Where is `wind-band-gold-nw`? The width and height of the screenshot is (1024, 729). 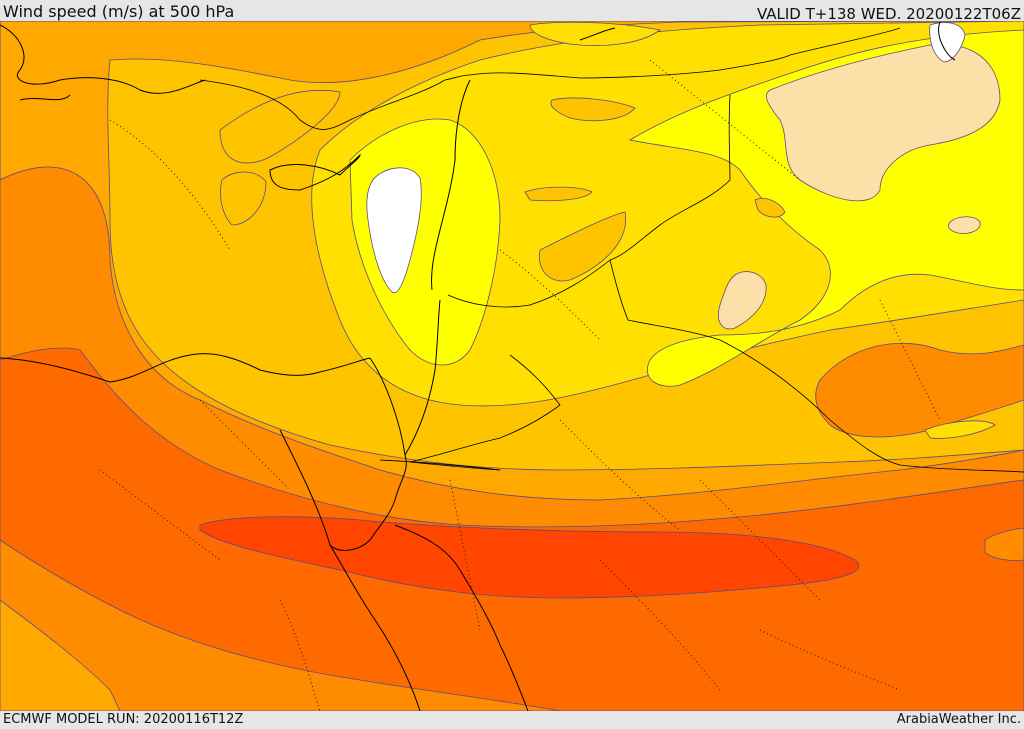
wind-band-gold-nw is located at coordinates (595, 33).